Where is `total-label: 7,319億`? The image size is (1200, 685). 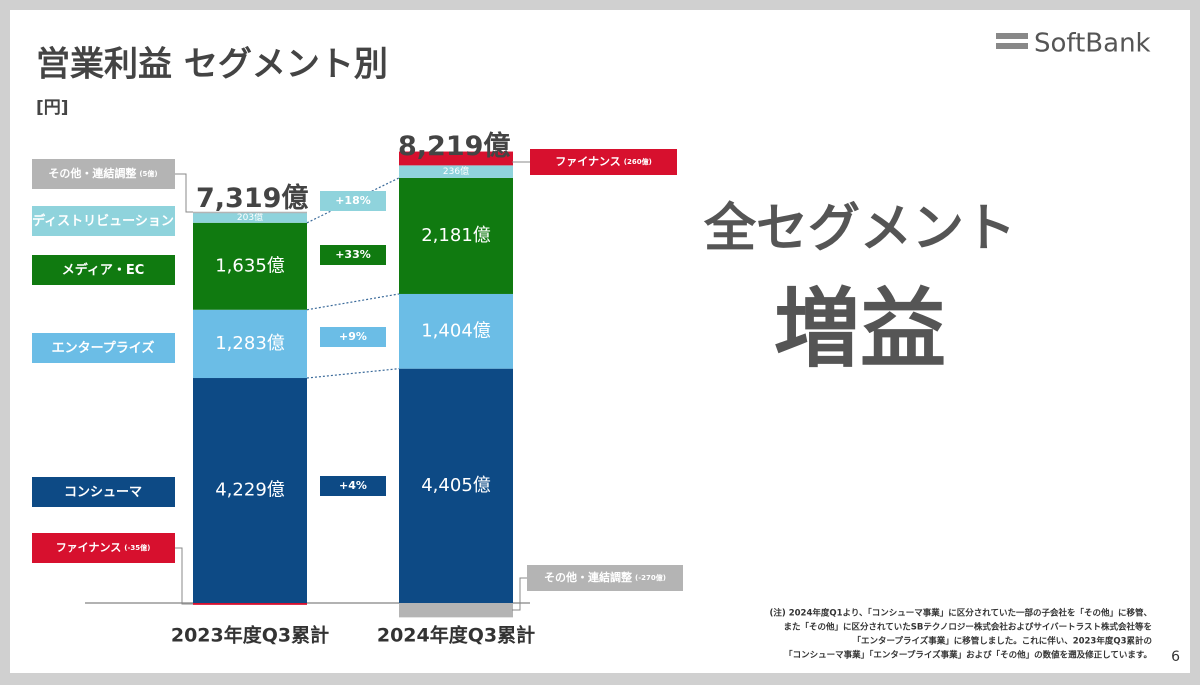 total-label: 7,319億 is located at coordinates (252, 198).